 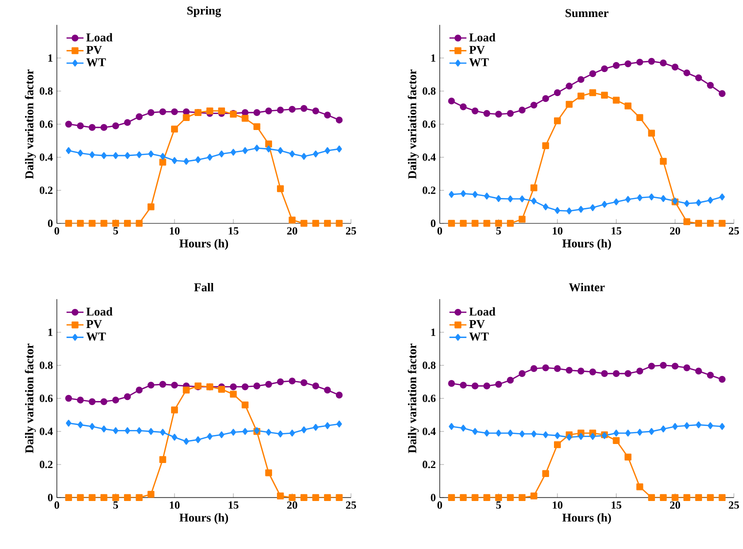 What do you see at coordinates (587, 12) in the screenshot?
I see `chart-title: Summer` at bounding box center [587, 12].